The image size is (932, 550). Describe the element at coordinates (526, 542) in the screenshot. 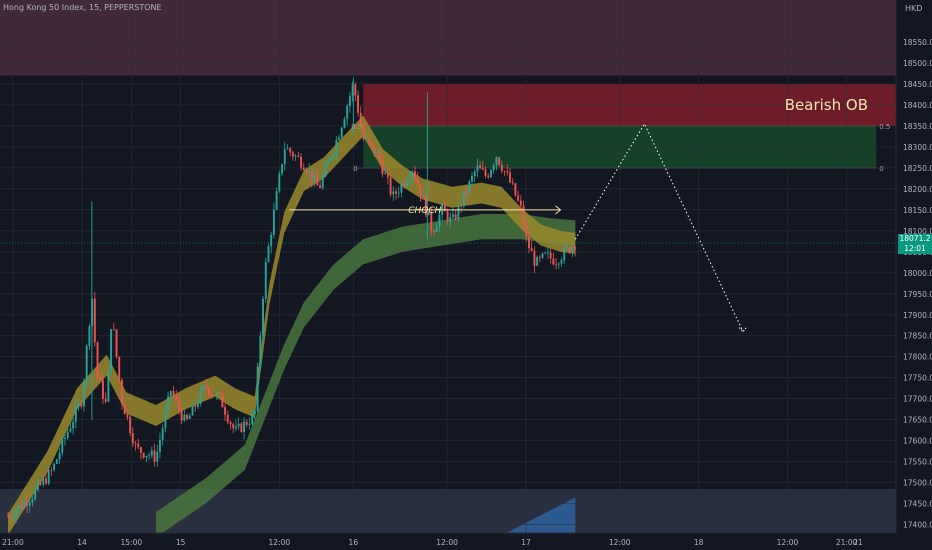

I see `time-tick-label: 17` at that location.